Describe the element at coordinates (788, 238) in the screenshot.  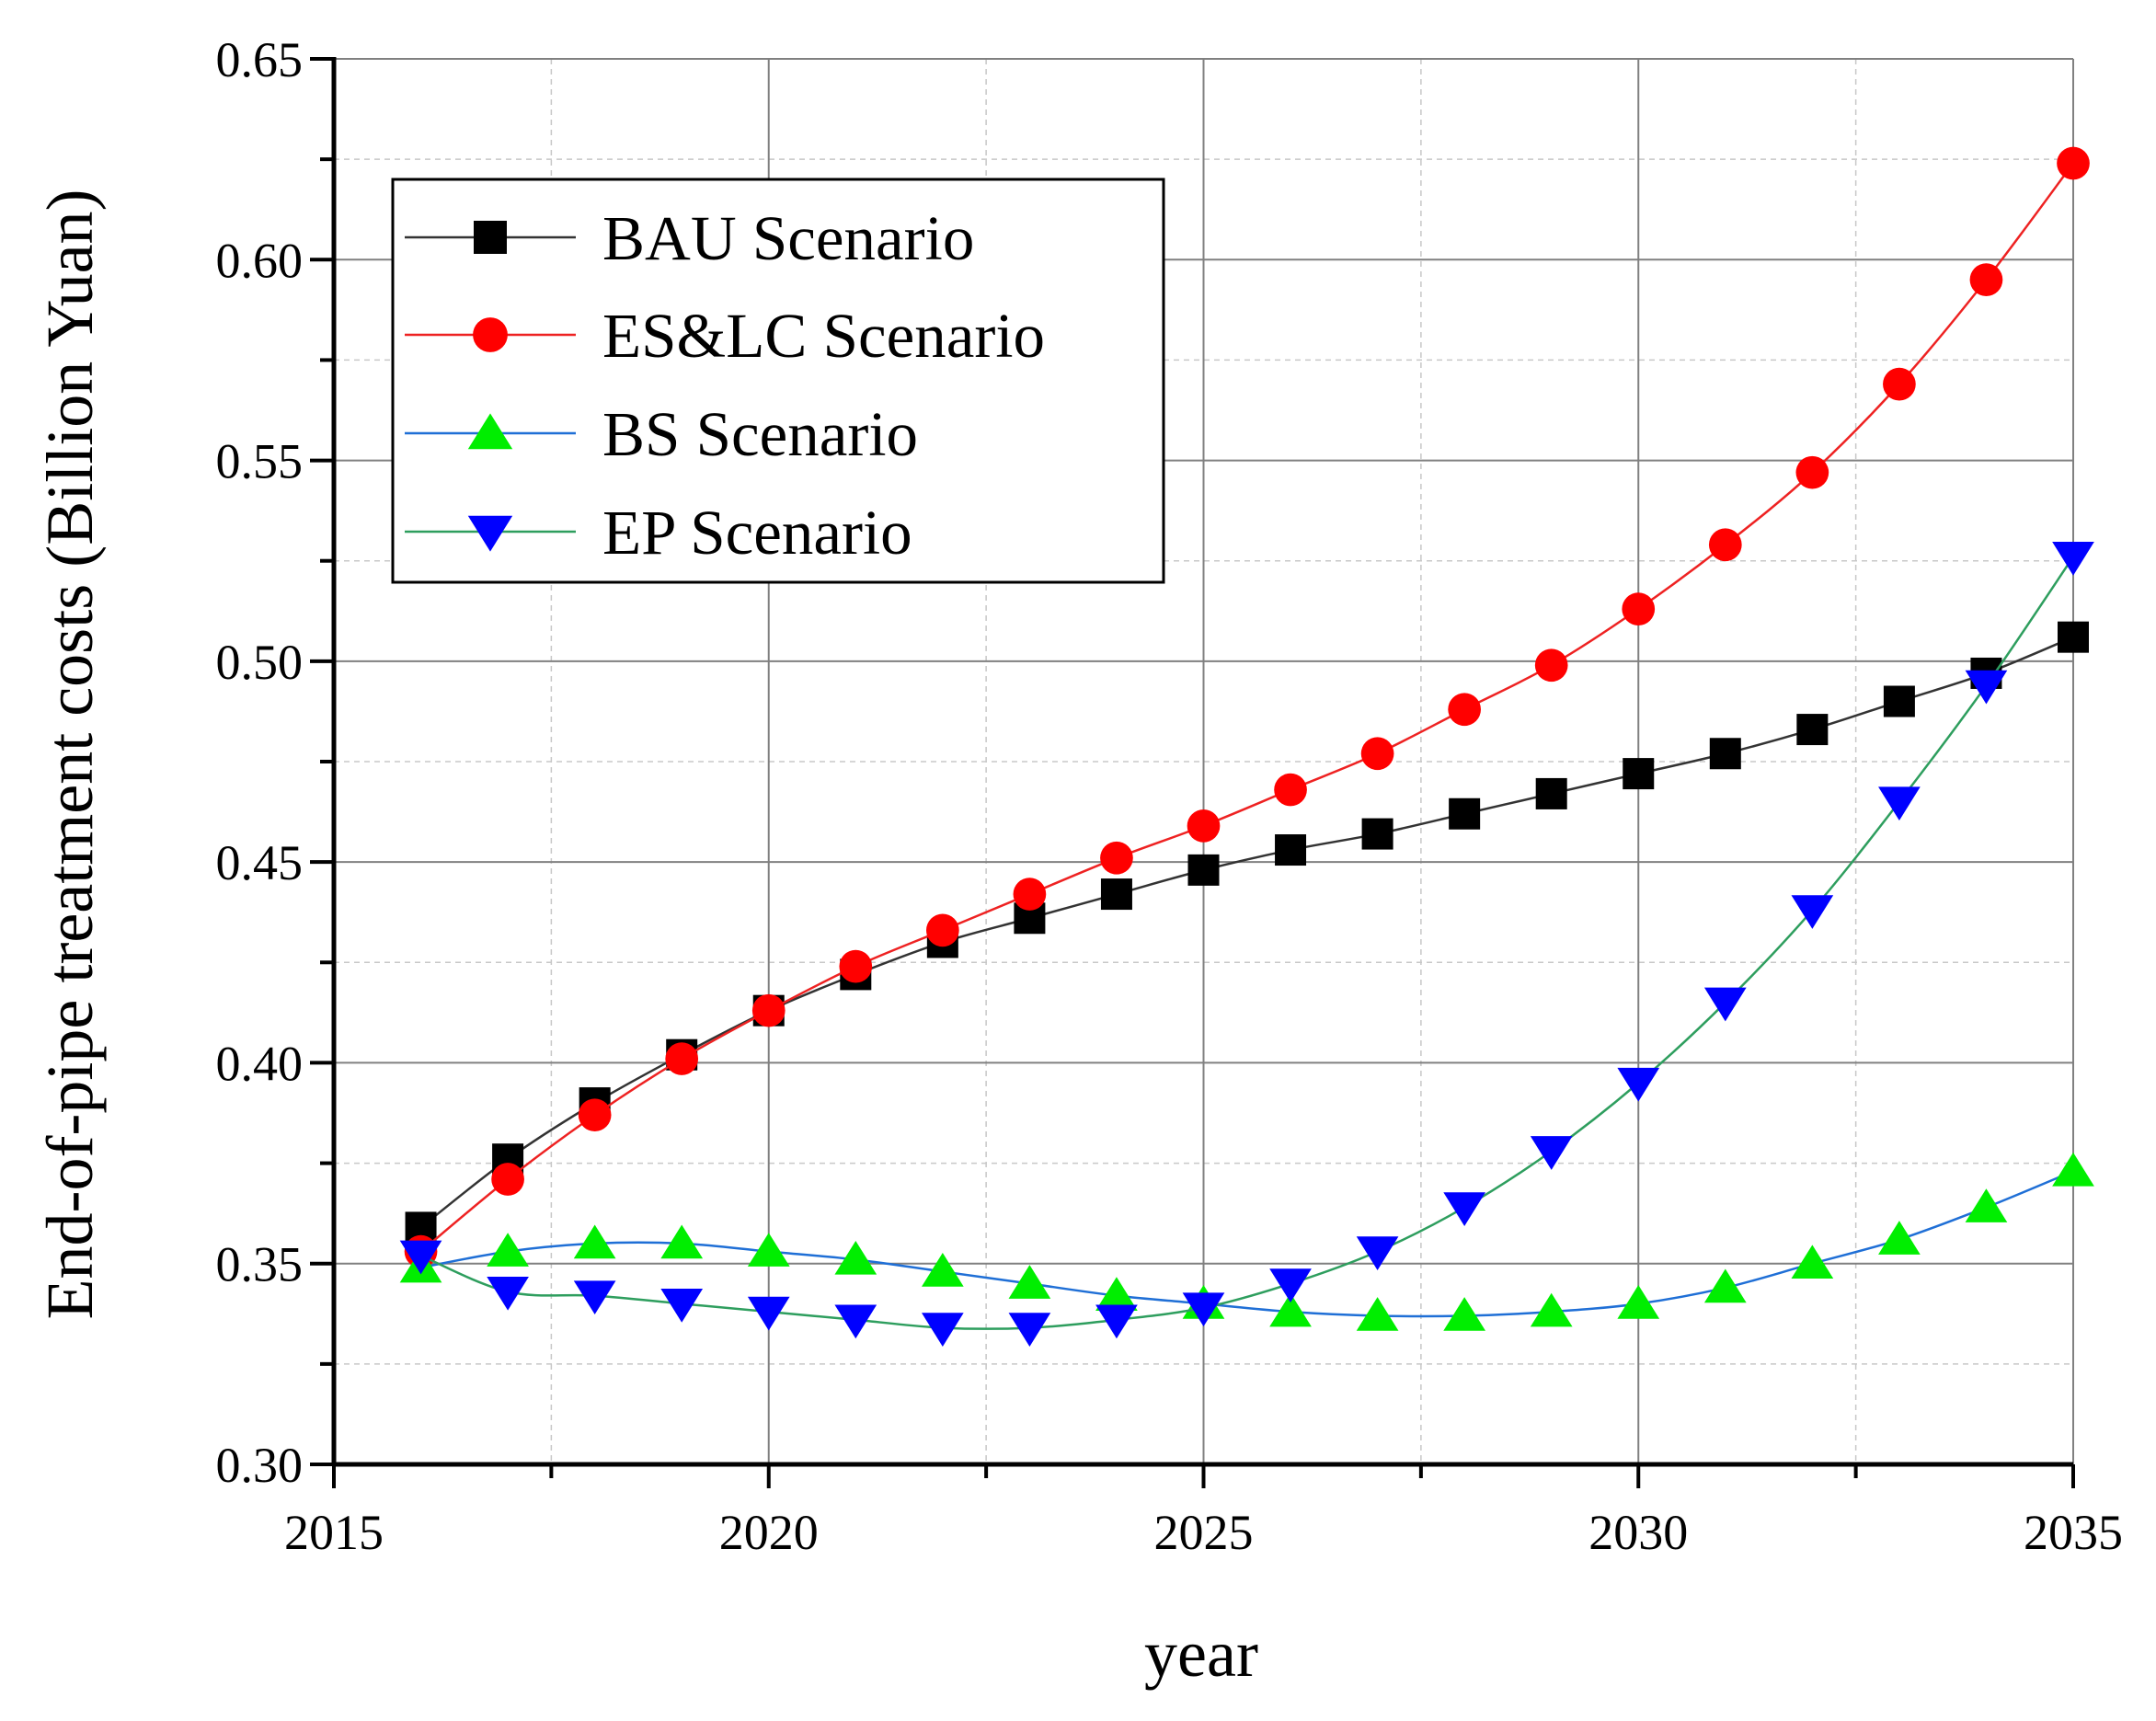
I see `legend-label: BAU Scenario` at that location.